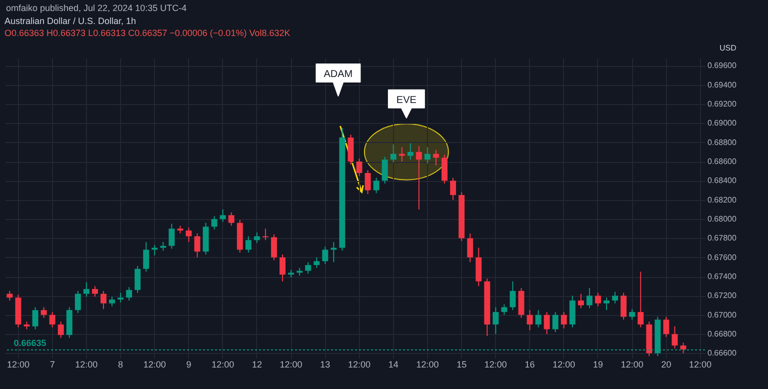 Image resolution: width=768 pixels, height=389 pixels. What do you see at coordinates (722, 85) in the screenshot?
I see `y-tick-label: 0.69400` at bounding box center [722, 85].